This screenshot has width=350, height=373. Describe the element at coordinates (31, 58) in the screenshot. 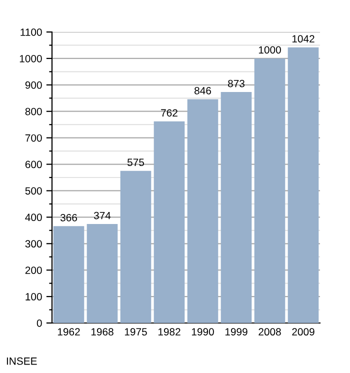

I see `y-tick-label: 1000` at that location.